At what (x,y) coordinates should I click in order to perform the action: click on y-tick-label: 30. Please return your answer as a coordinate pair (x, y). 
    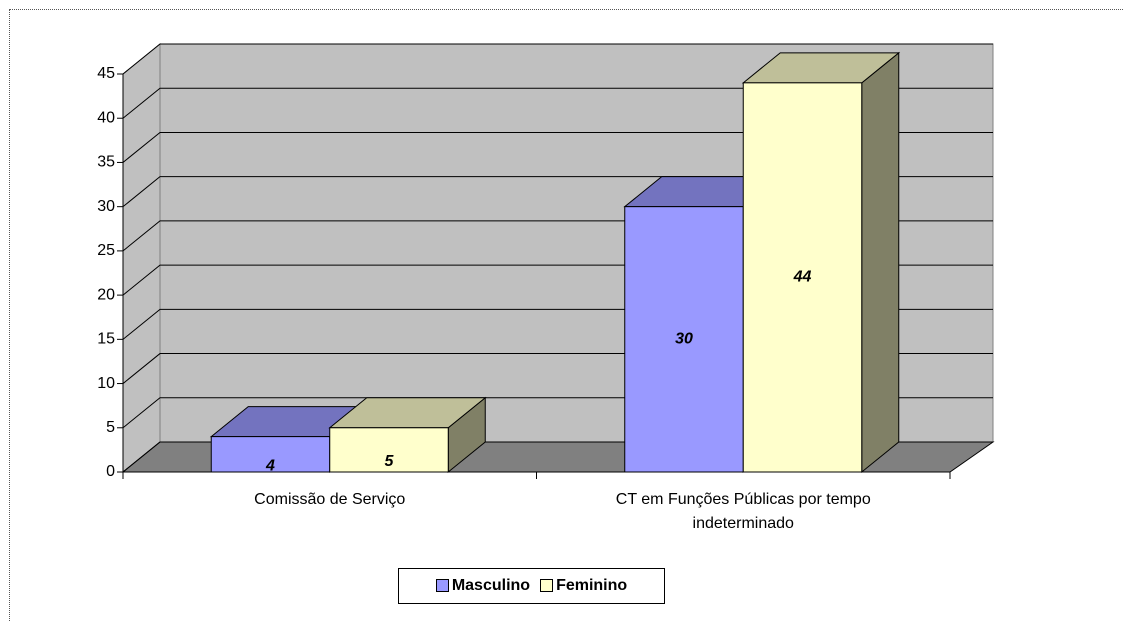
    Looking at the image, I should click on (106, 206).